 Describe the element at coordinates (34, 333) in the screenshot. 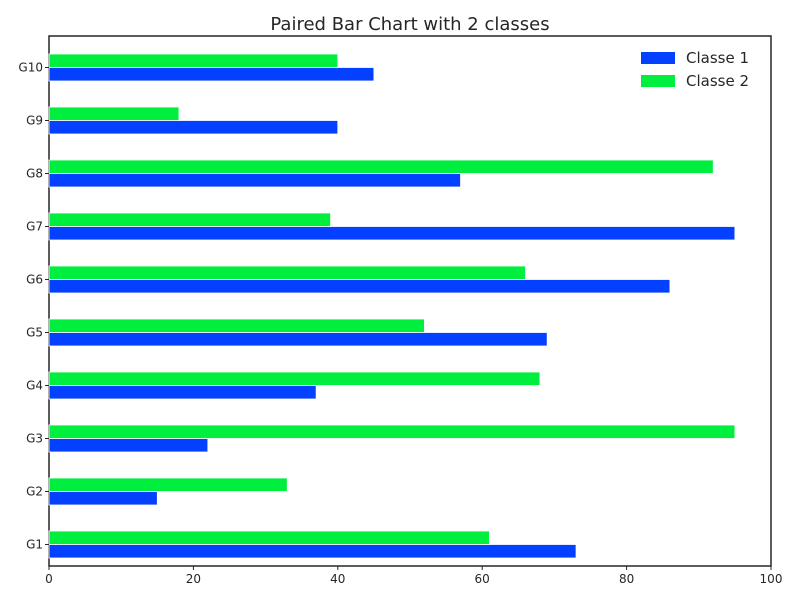

I see `y-tick-label-g5: G5` at that location.